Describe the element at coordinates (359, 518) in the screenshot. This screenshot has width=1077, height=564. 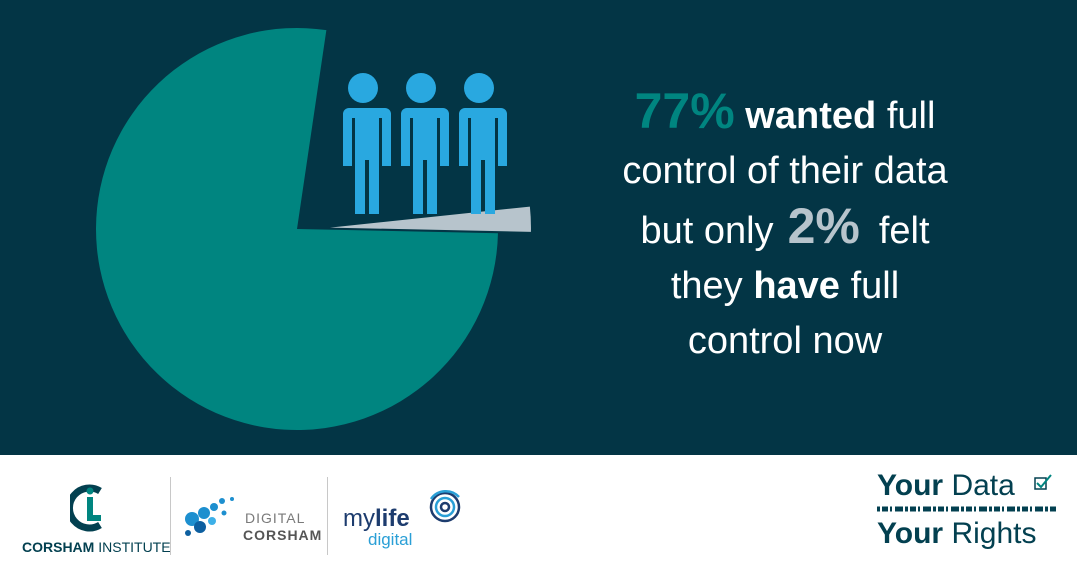
I see `text: my` at that location.